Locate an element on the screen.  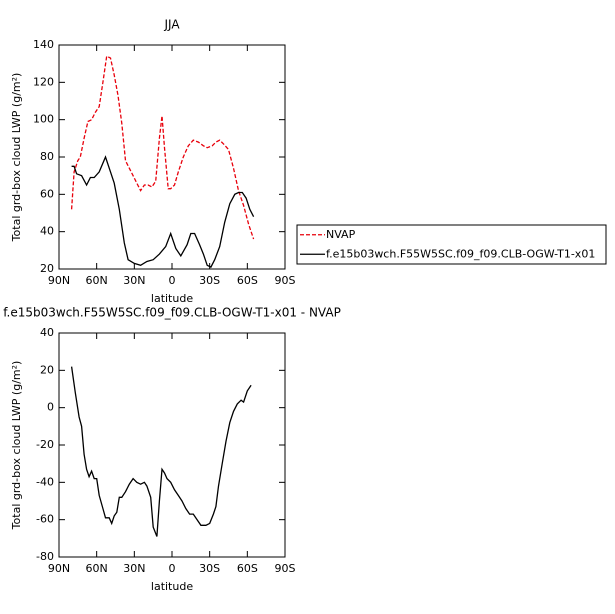
legend-box is located at coordinates (451, 244).